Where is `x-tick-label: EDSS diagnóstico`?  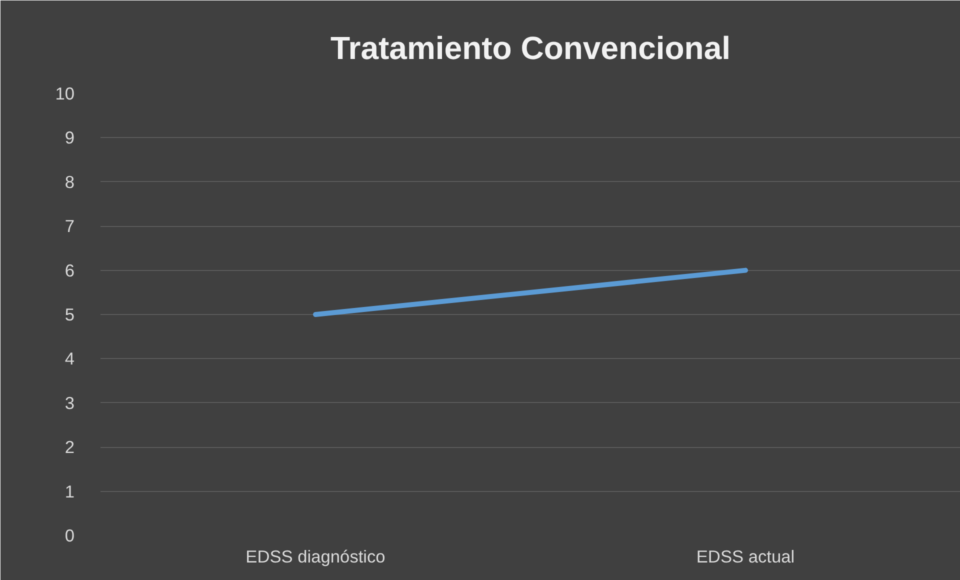 x-tick-label: EDSS diagnóstico is located at coordinates (316, 556).